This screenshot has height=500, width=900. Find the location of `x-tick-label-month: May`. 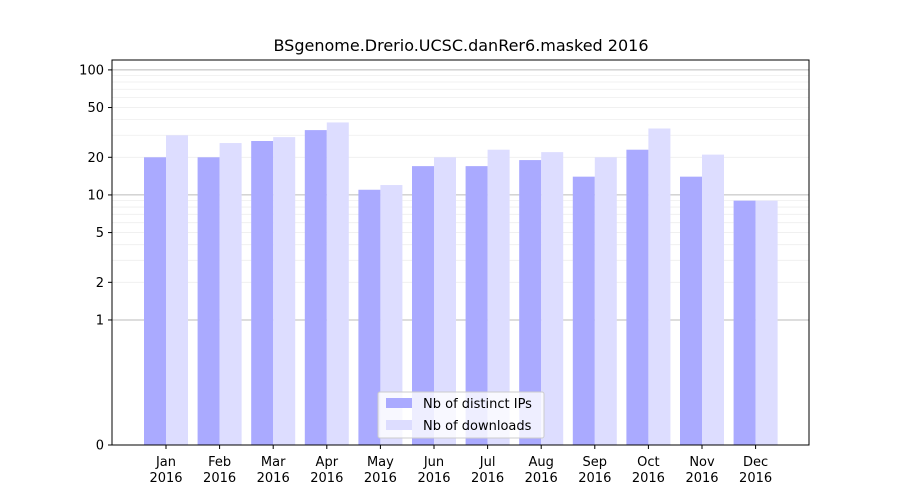

x-tick-label-month: May is located at coordinates (380, 462).